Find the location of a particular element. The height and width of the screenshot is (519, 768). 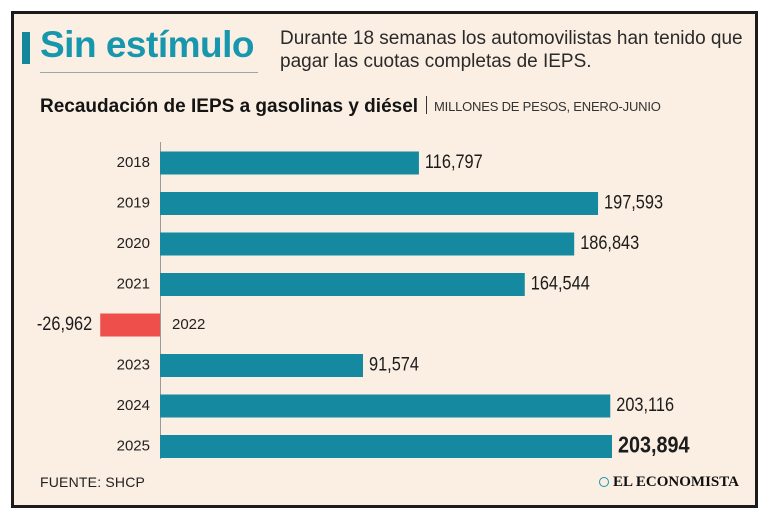

chart-subtitle: MILLONES DE PESOS, ENERO-JUNIO is located at coordinates (547, 106).